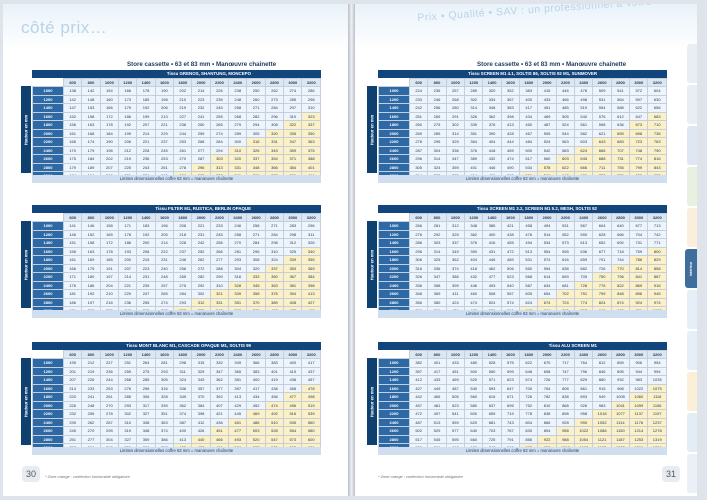 The width and height of the screenshot is (707, 500). Describe the element at coordinates (164, 405) in the screenshot. I see `price-cell: 339` at that location.